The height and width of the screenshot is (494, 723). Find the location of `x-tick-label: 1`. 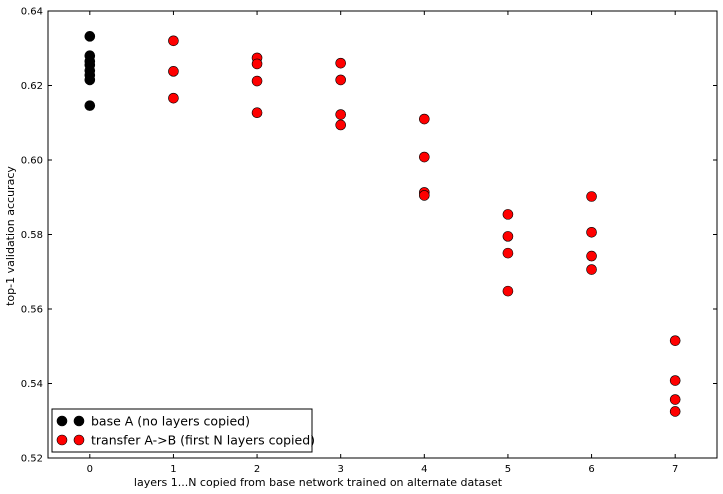

x-tick-label: 1 is located at coordinates (173, 469).